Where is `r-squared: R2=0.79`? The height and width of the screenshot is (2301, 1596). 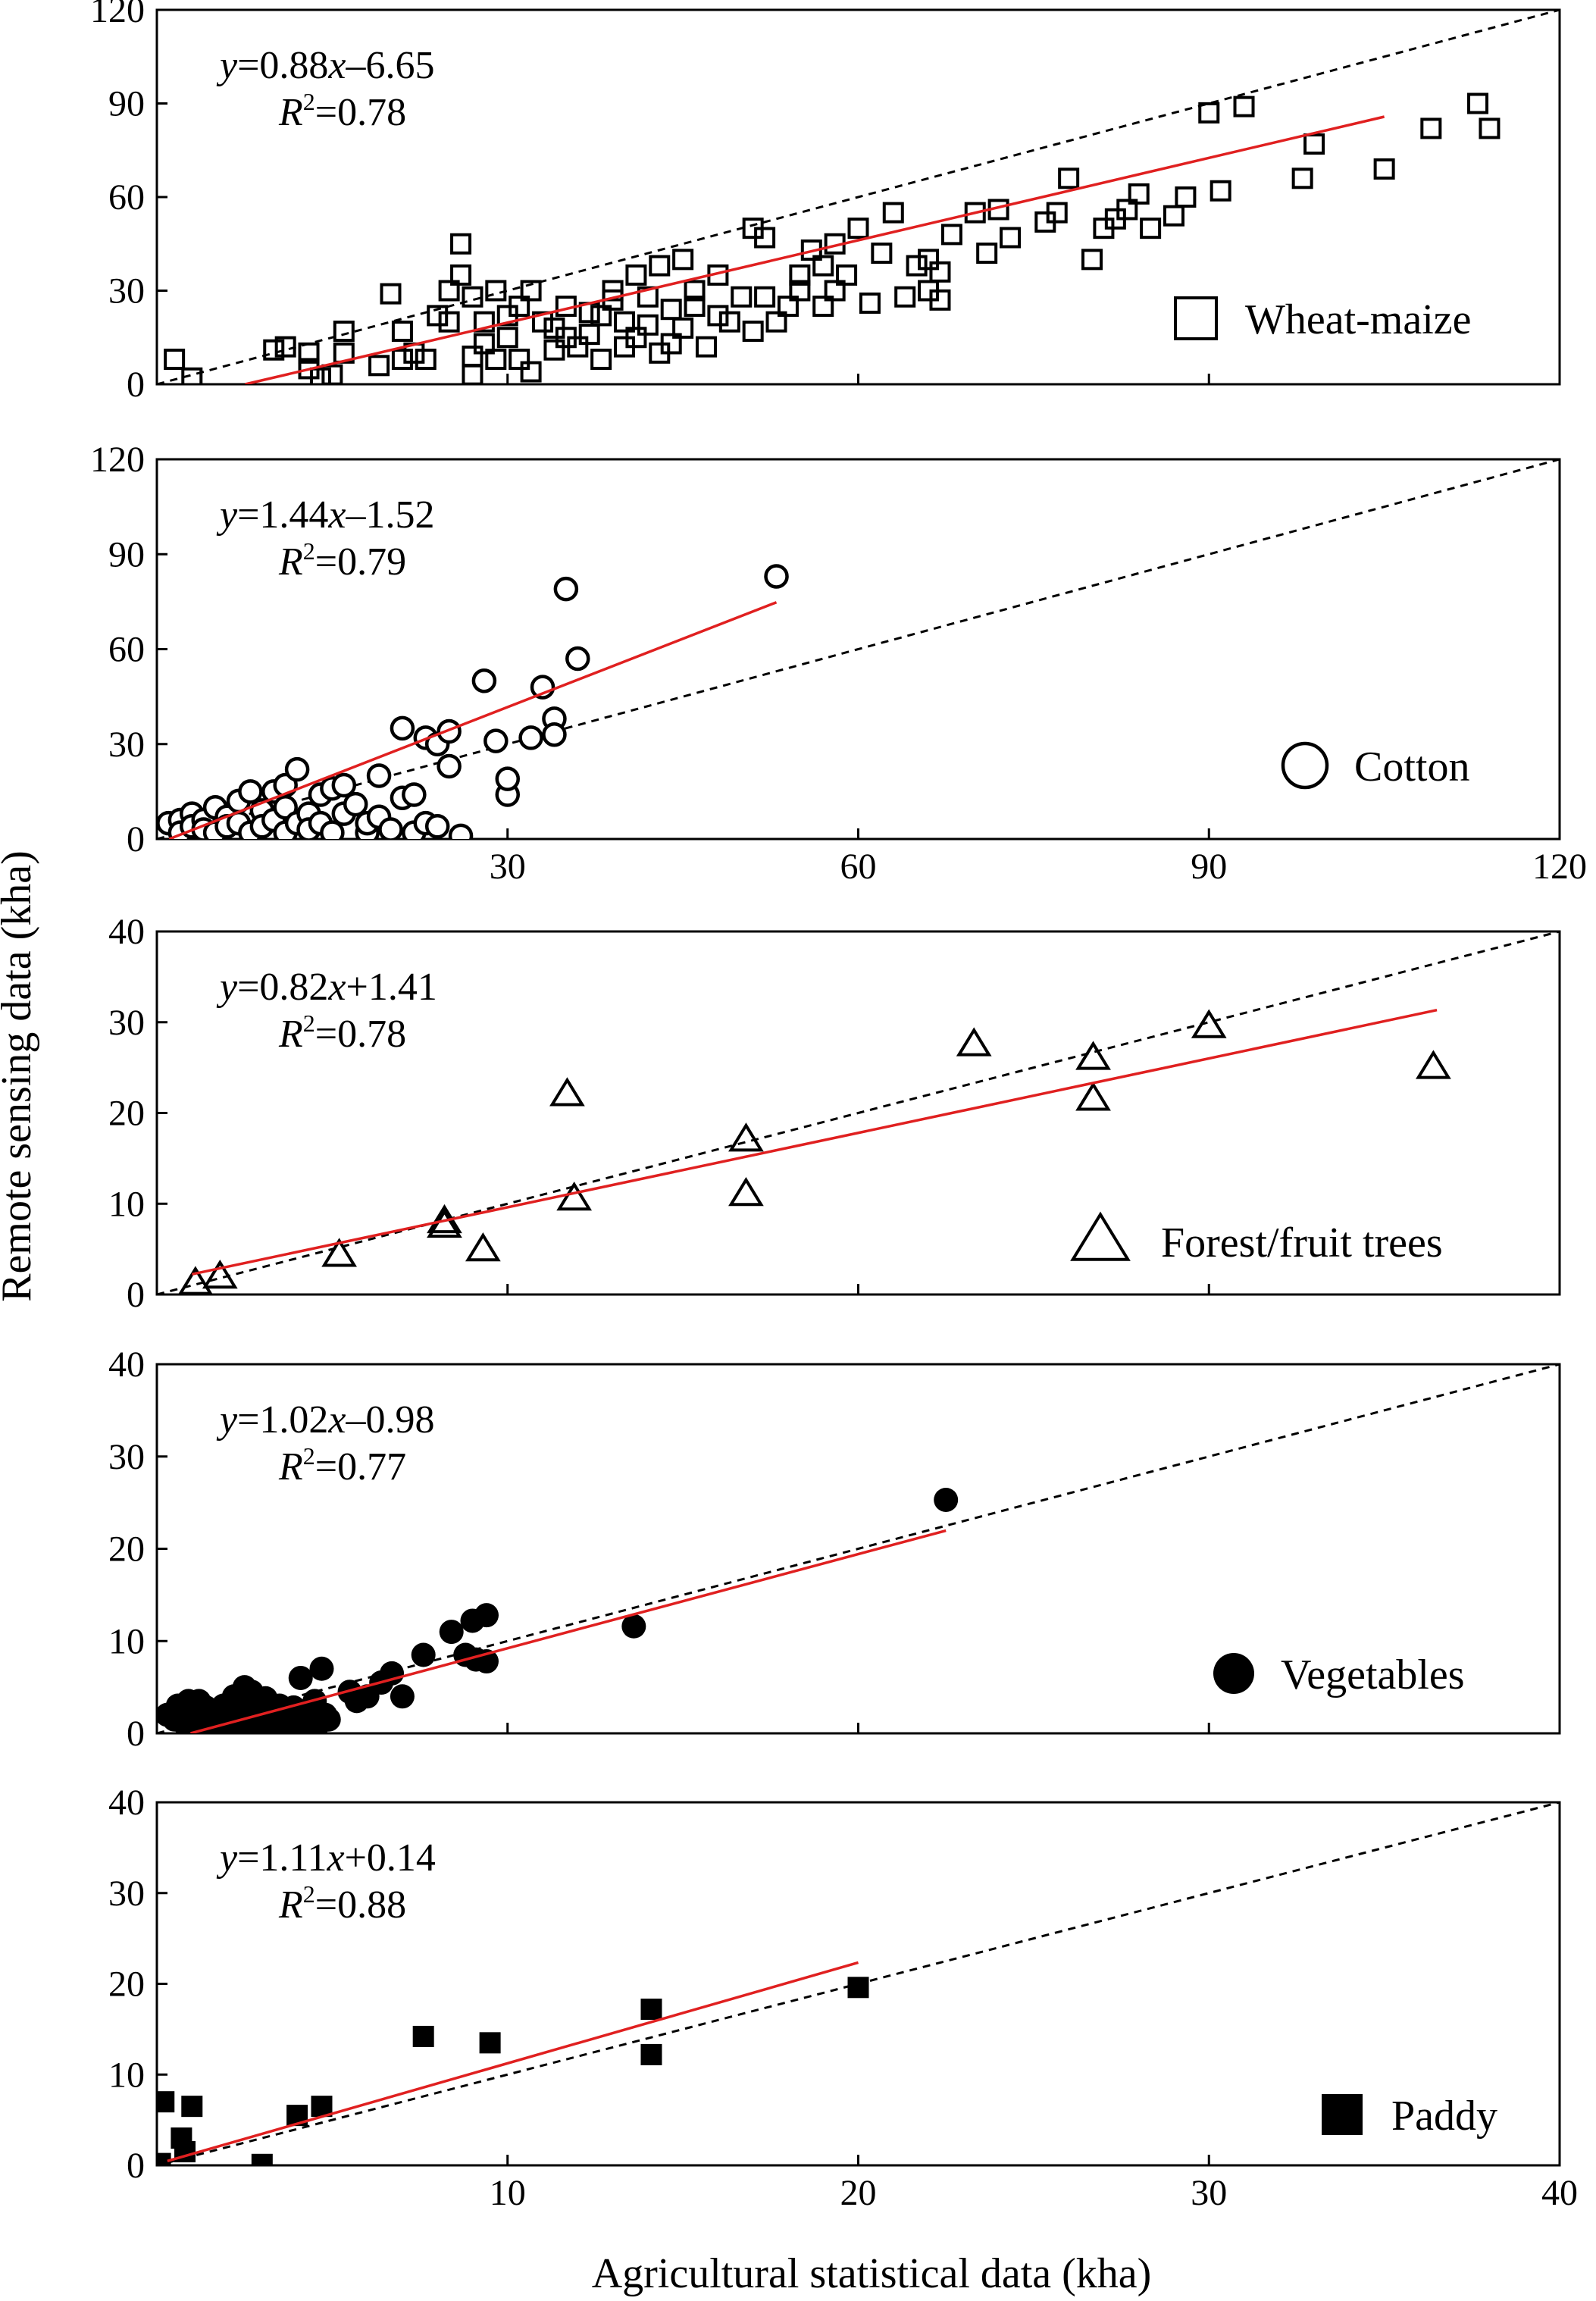
r-squared: R2=0.79 is located at coordinates (342, 560).